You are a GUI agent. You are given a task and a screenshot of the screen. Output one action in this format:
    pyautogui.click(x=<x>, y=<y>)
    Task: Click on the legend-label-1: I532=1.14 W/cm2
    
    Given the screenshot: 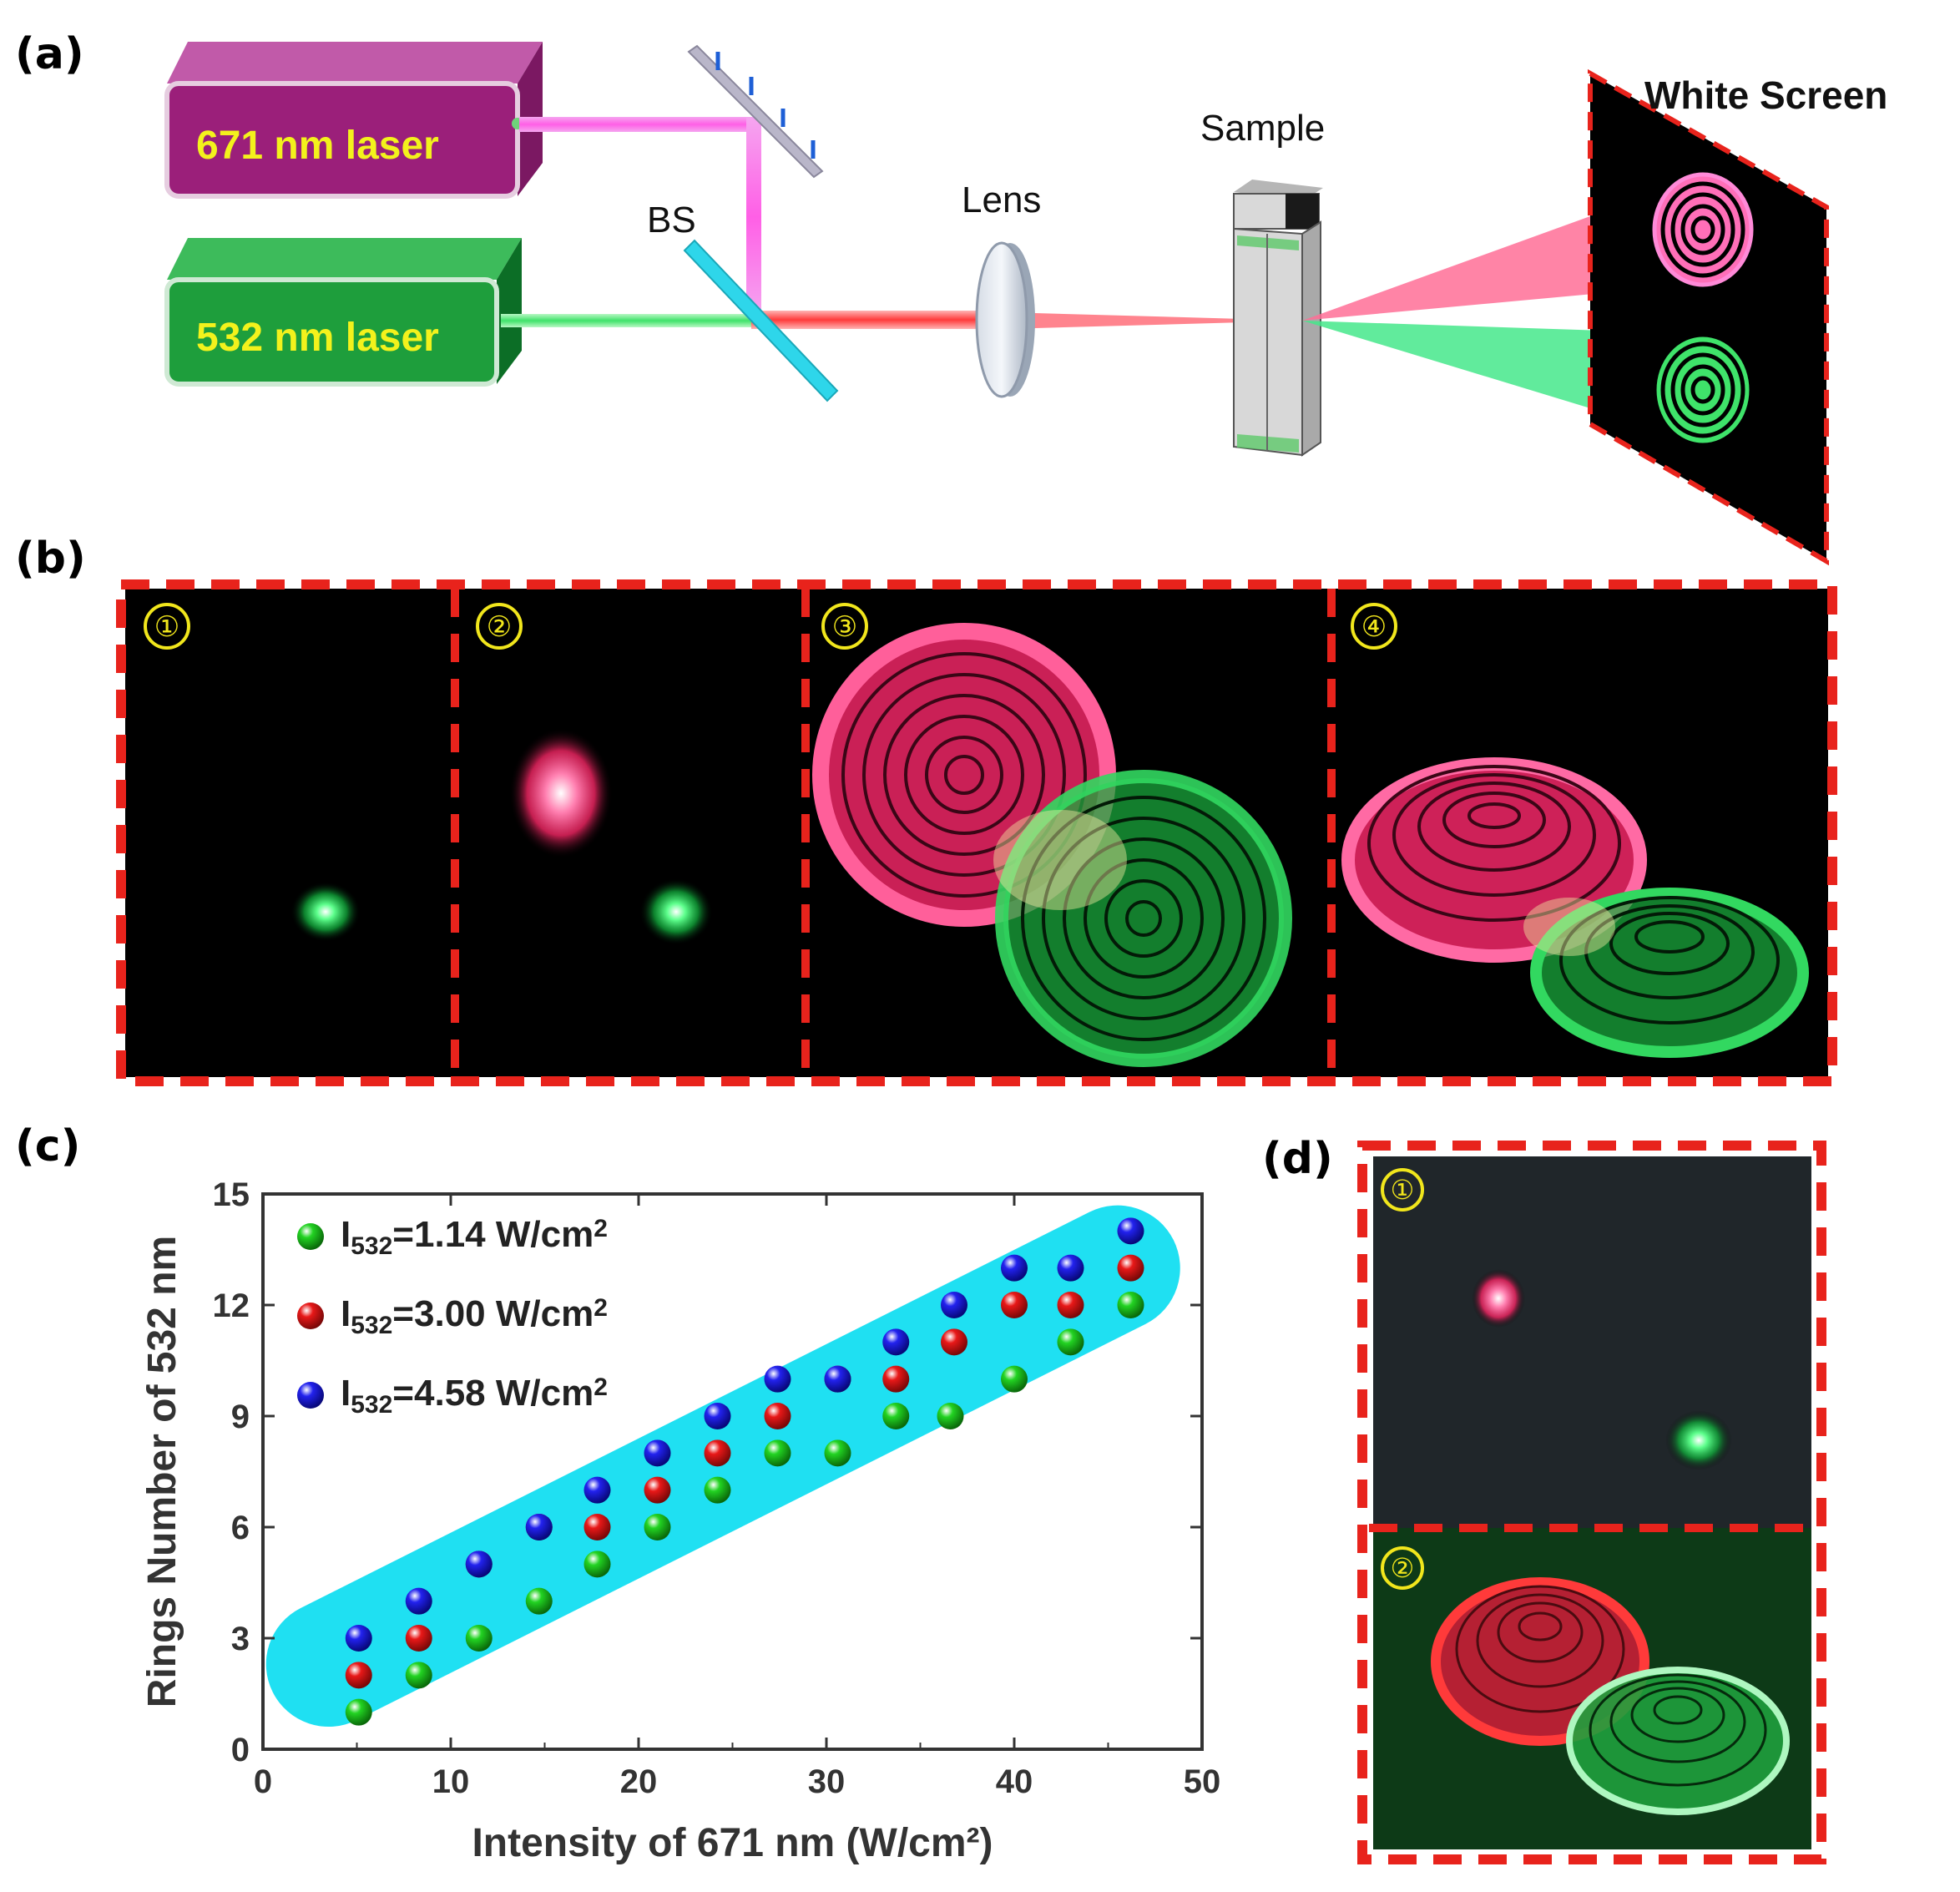 What is the action you would take?
    pyautogui.click(x=474, y=1237)
    